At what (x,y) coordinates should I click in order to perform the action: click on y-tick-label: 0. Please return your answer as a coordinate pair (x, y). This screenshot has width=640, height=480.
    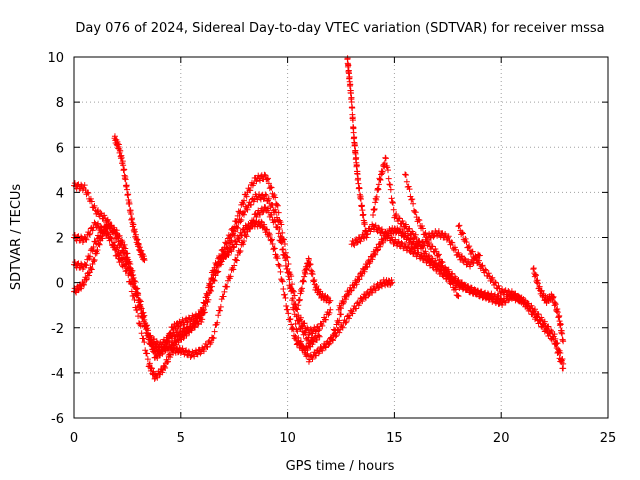
    Looking at the image, I should click on (60, 284).